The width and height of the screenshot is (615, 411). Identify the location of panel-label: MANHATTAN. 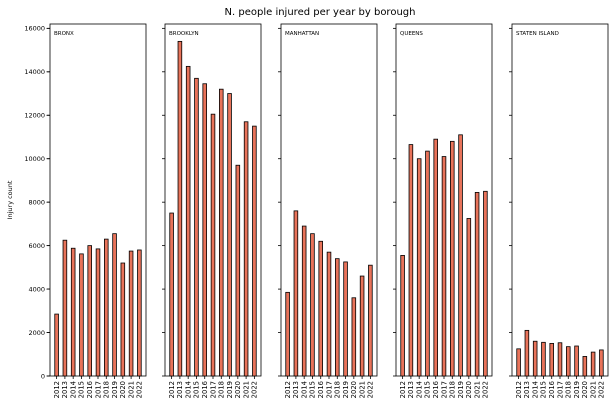
(302, 34).